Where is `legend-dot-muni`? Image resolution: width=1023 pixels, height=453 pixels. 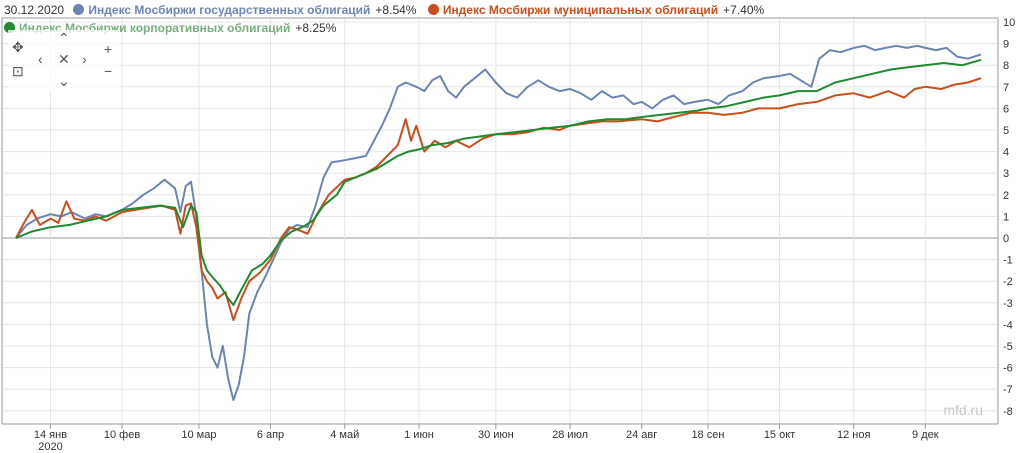 legend-dot-muni is located at coordinates (433, 9).